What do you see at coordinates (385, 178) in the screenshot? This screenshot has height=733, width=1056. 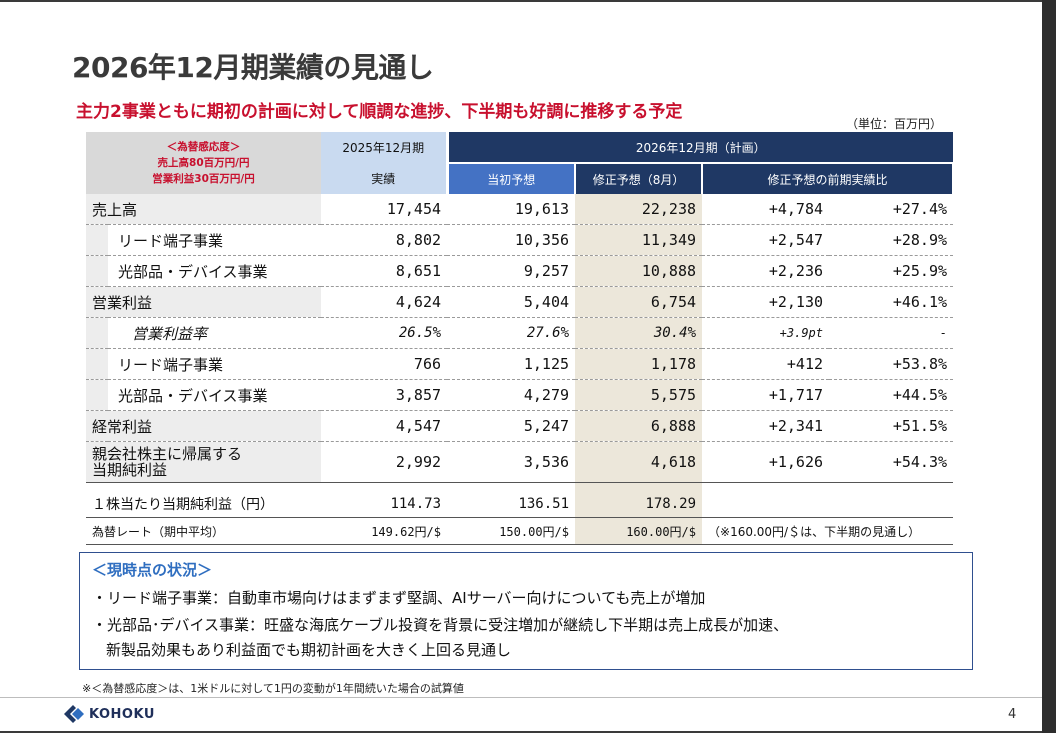 I see `header-actual: 実績` at bounding box center [385, 178].